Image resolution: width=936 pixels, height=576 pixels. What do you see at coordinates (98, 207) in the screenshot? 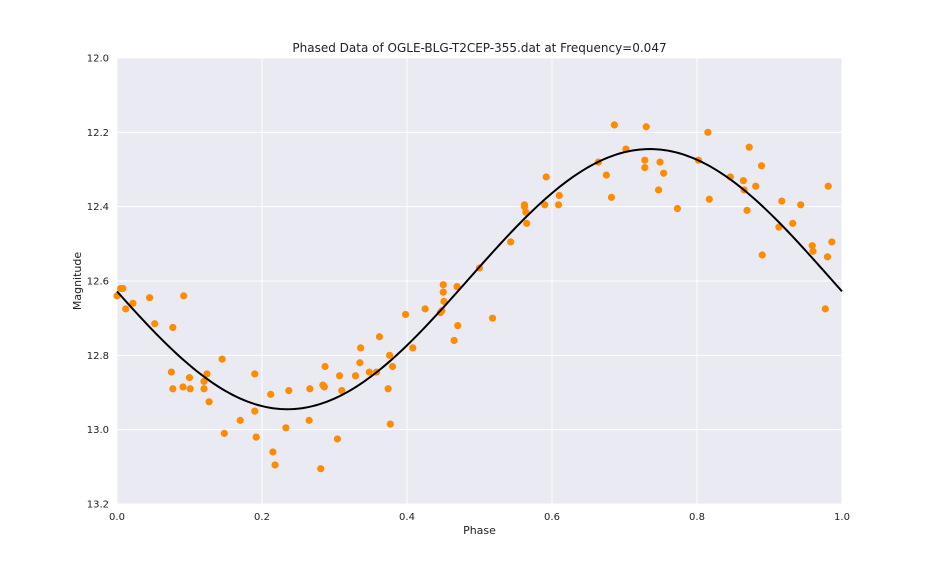
I see `y-tick-label: 12.4` at bounding box center [98, 207].